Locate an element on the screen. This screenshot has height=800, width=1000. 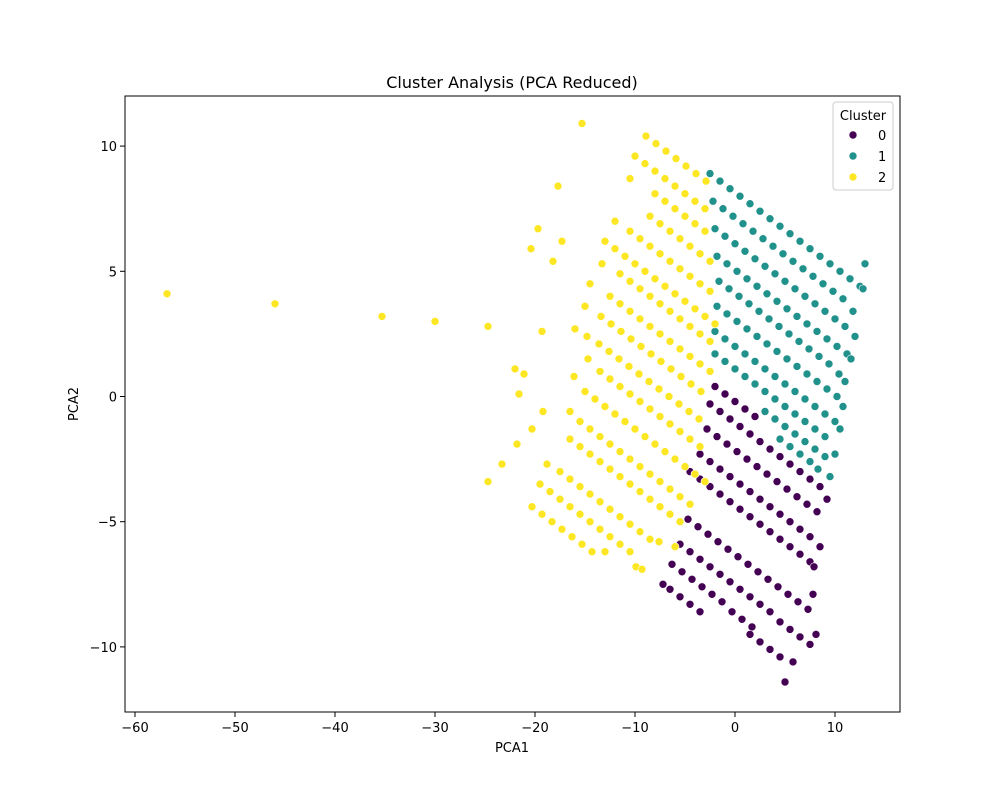
x-axis-label: PCA1 is located at coordinates (512, 748).